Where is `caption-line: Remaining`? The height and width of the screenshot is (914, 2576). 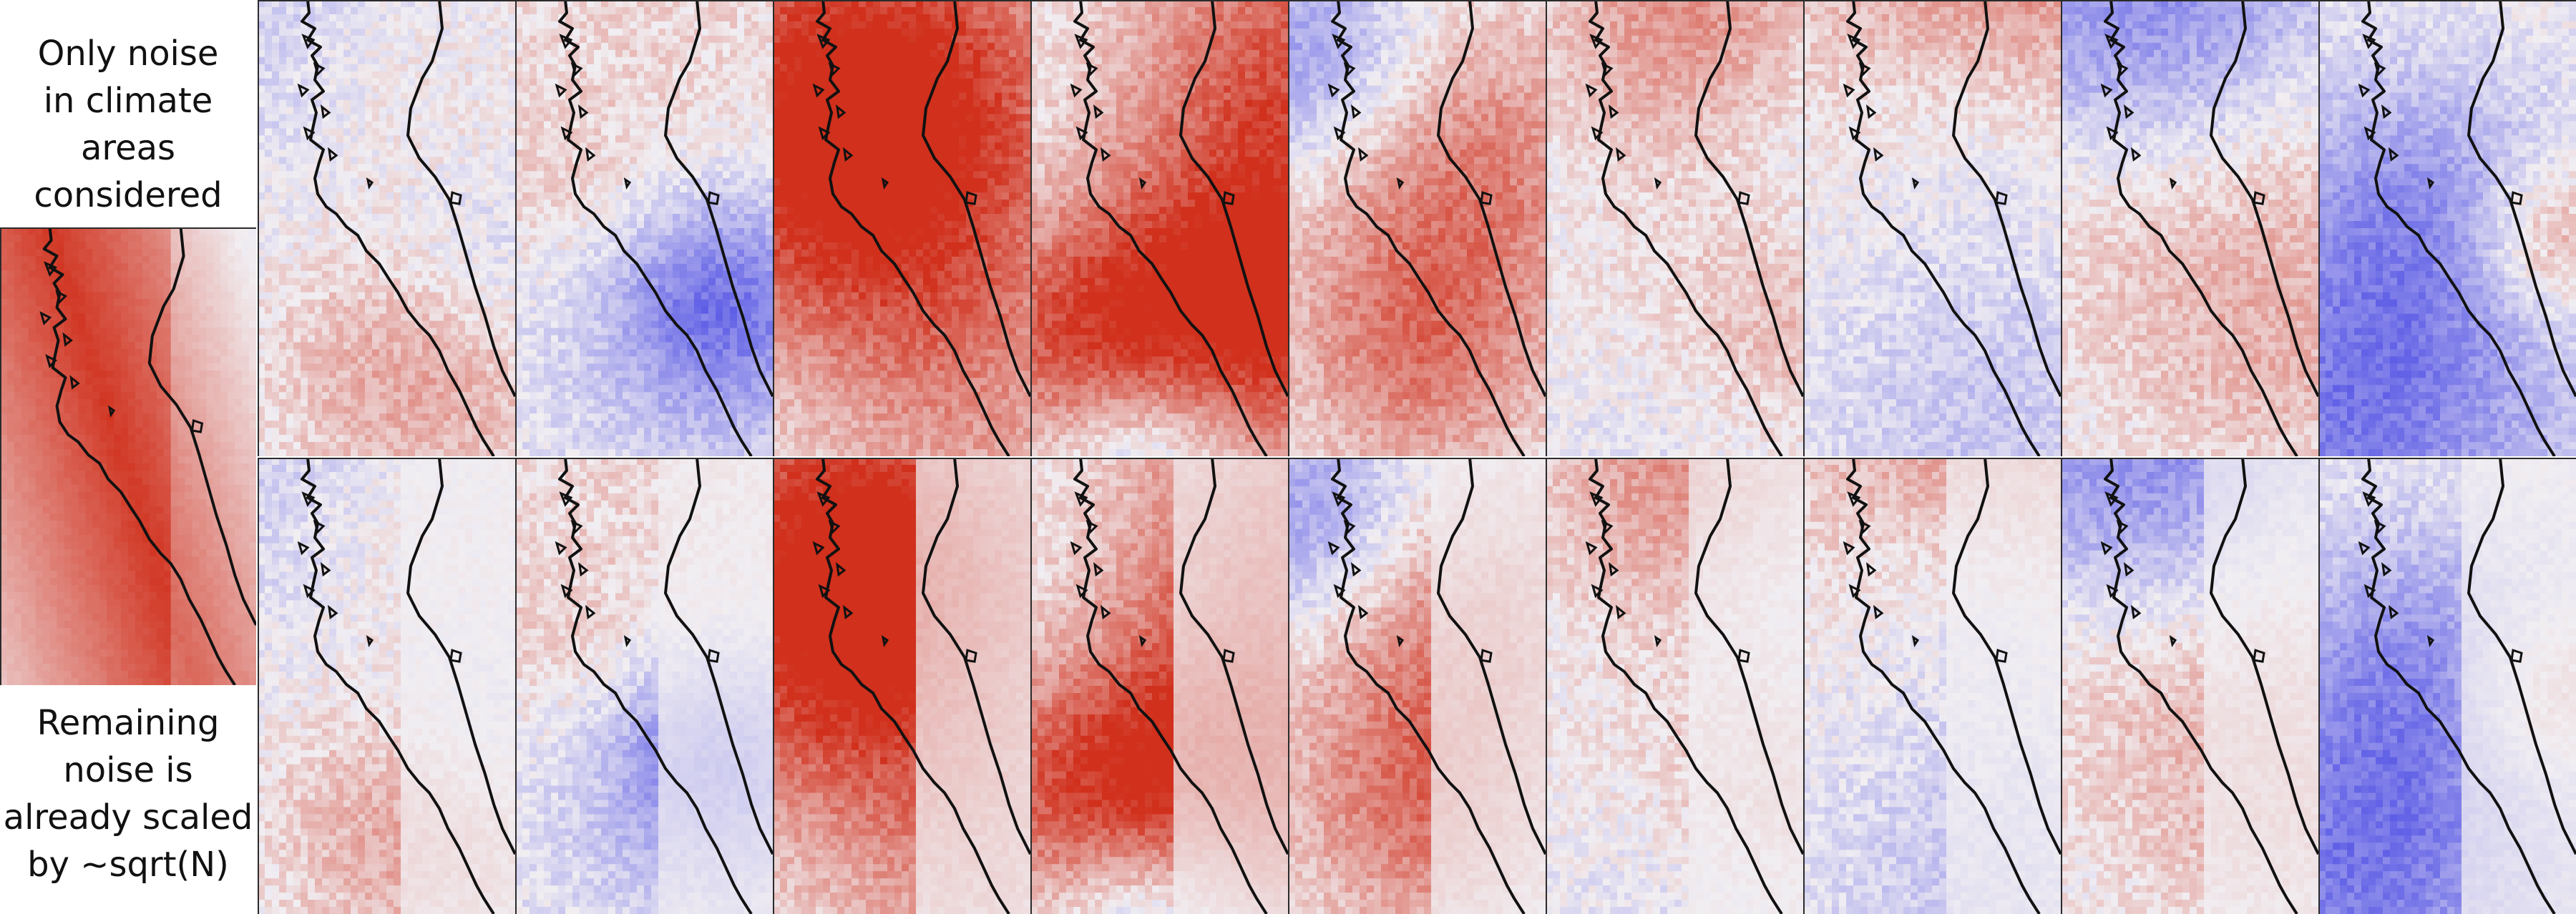
caption-line: Remaining is located at coordinates (128, 723).